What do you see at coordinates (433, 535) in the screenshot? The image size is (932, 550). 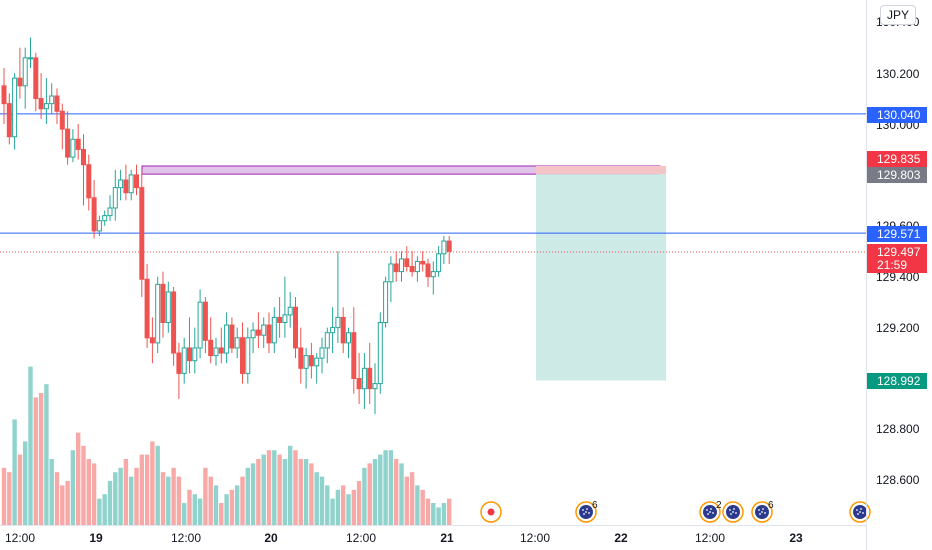 I see `time-axis: 12:00 19 12:00 20 12:00 21 12:00 22 12:00 23` at bounding box center [433, 535].